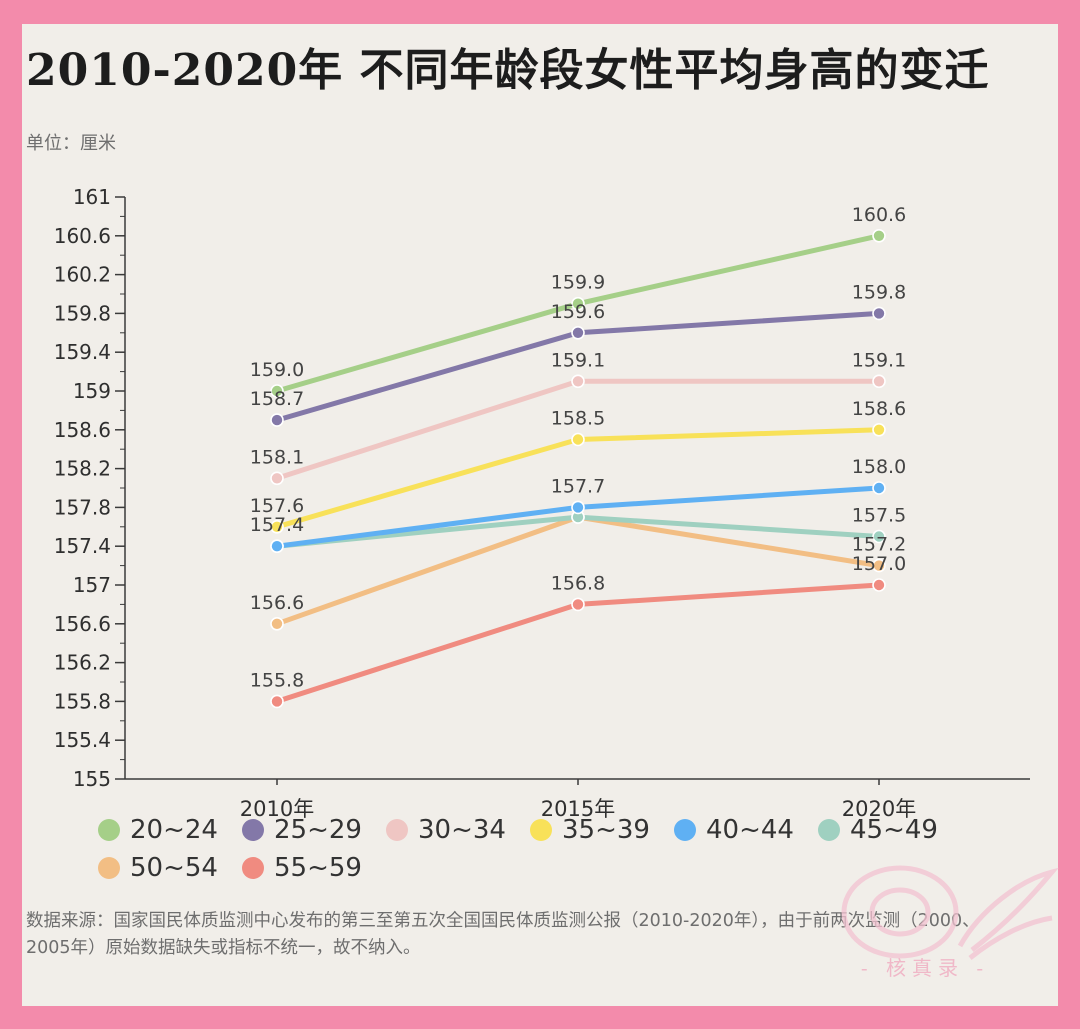  Describe the element at coordinates (578, 809) in the screenshot. I see `x-tick-label: 2015年` at that location.